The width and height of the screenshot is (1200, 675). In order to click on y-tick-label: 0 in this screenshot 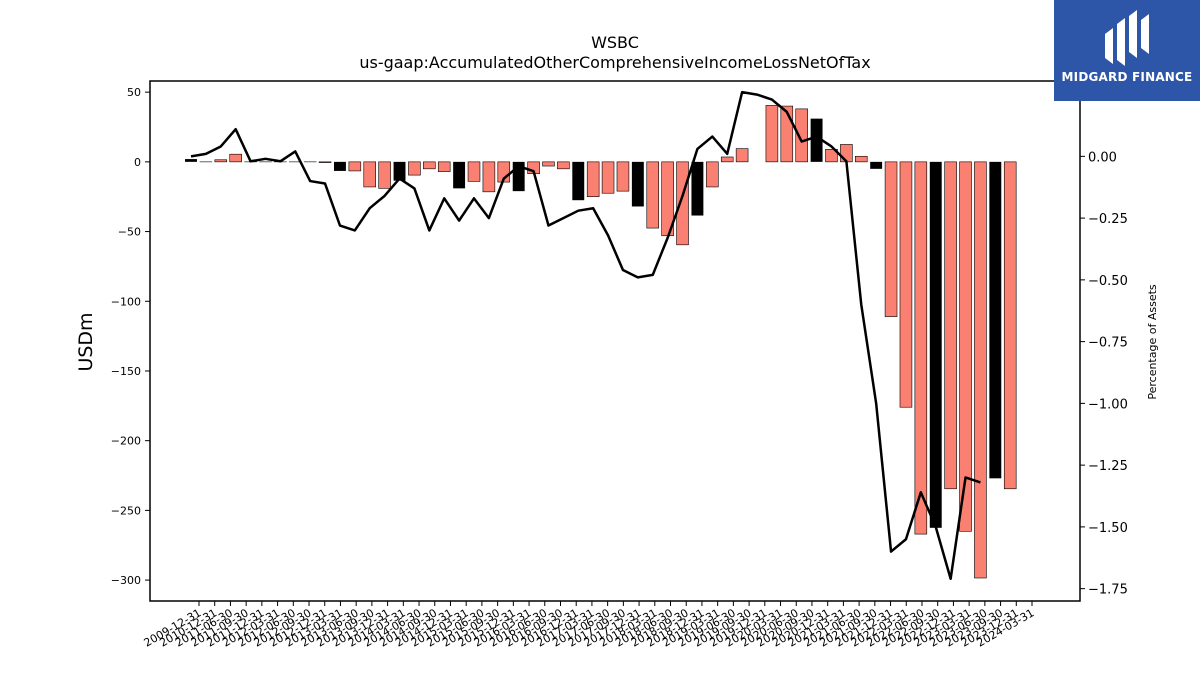, I will do `click(137, 162)`.